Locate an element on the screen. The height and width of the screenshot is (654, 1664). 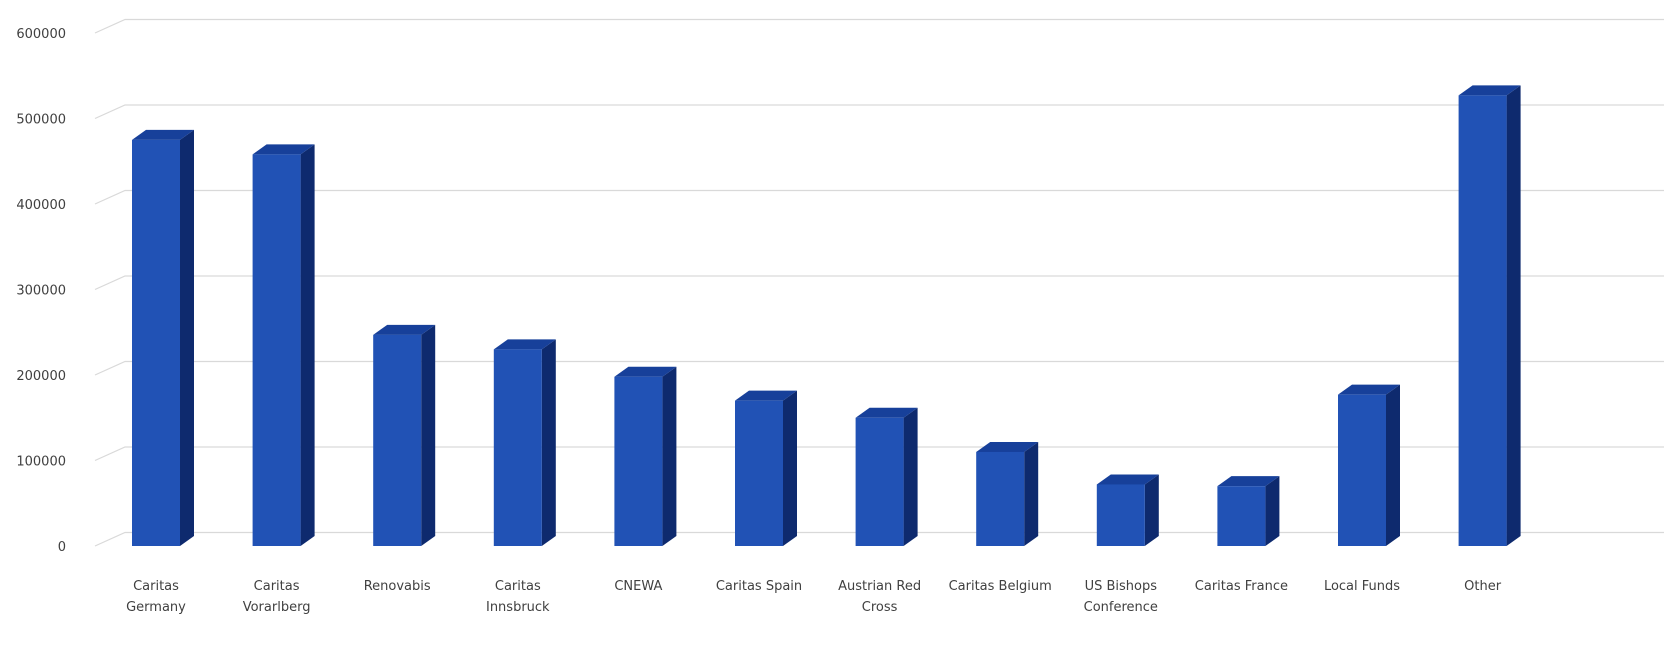
x-category-label: Caritas Spain is located at coordinates (759, 586).